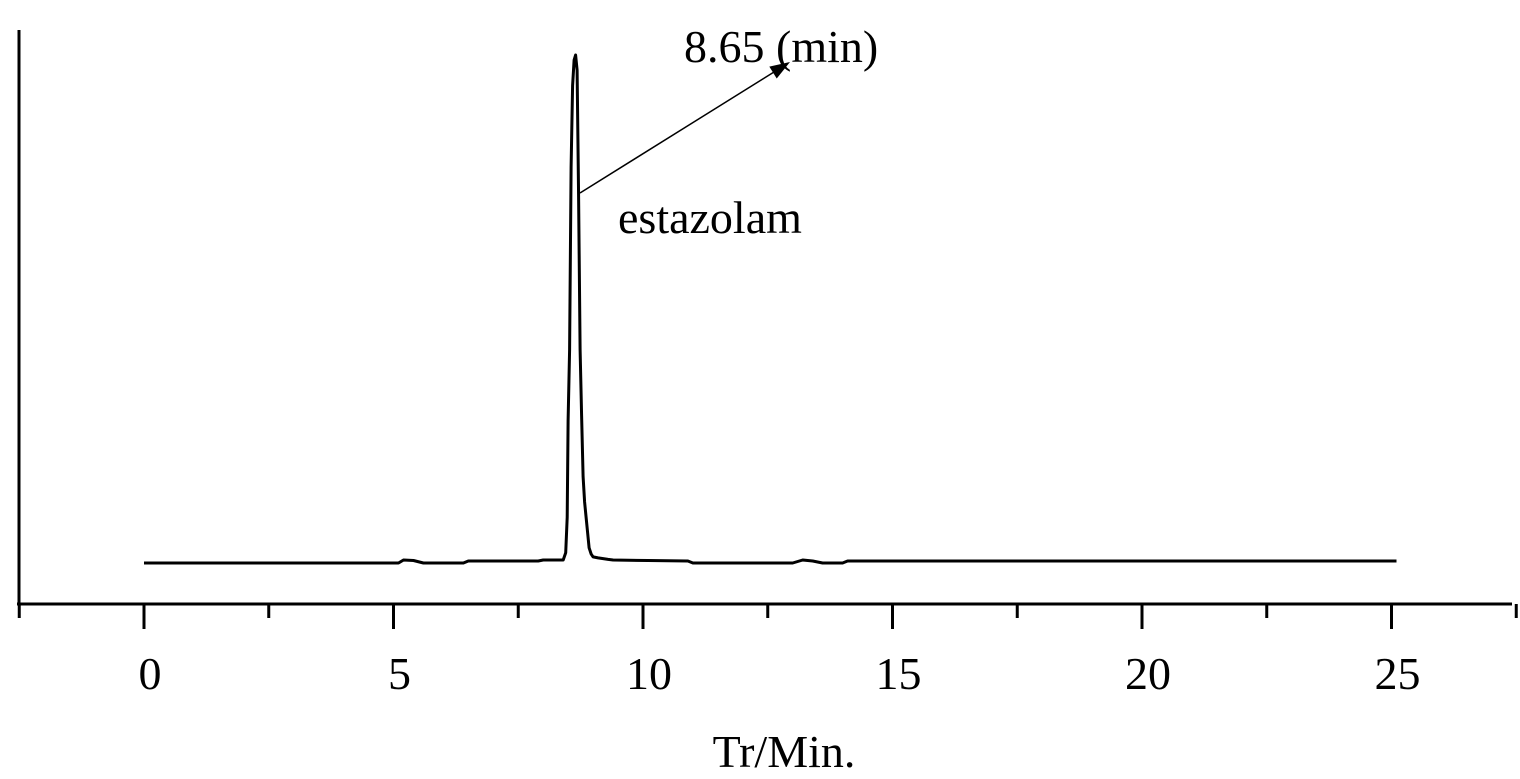 This screenshot has height=779, width=1520. Describe the element at coordinates (781, 46) in the screenshot. I see `peak-time-label: 8.65 (min)` at that location.